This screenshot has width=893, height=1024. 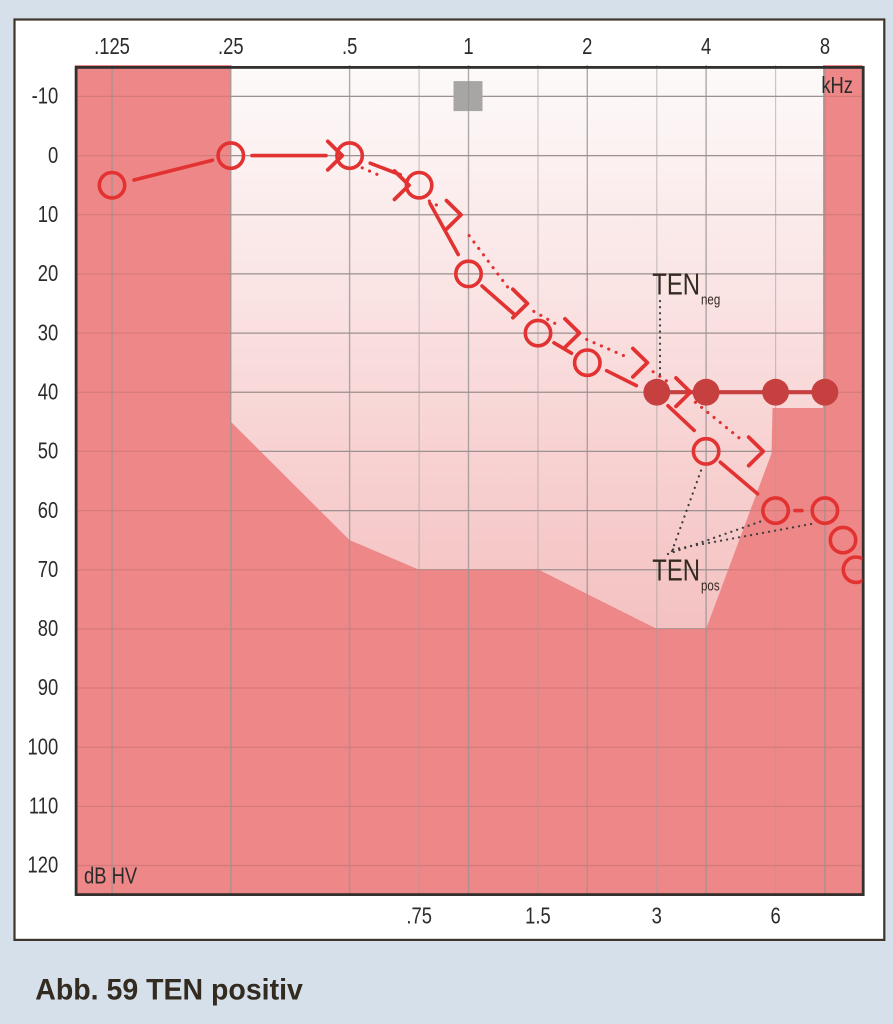 I want to click on svg-text: .5, so click(x=349, y=46).